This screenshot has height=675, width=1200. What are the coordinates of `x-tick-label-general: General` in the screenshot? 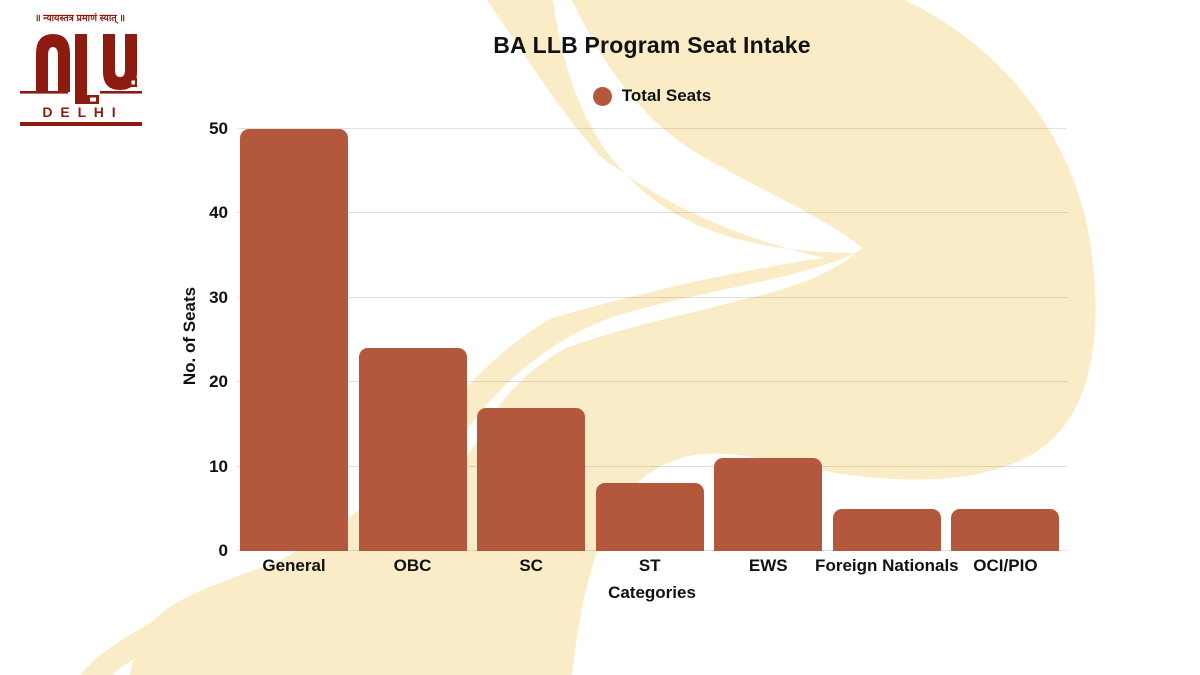 It's located at (294, 565).